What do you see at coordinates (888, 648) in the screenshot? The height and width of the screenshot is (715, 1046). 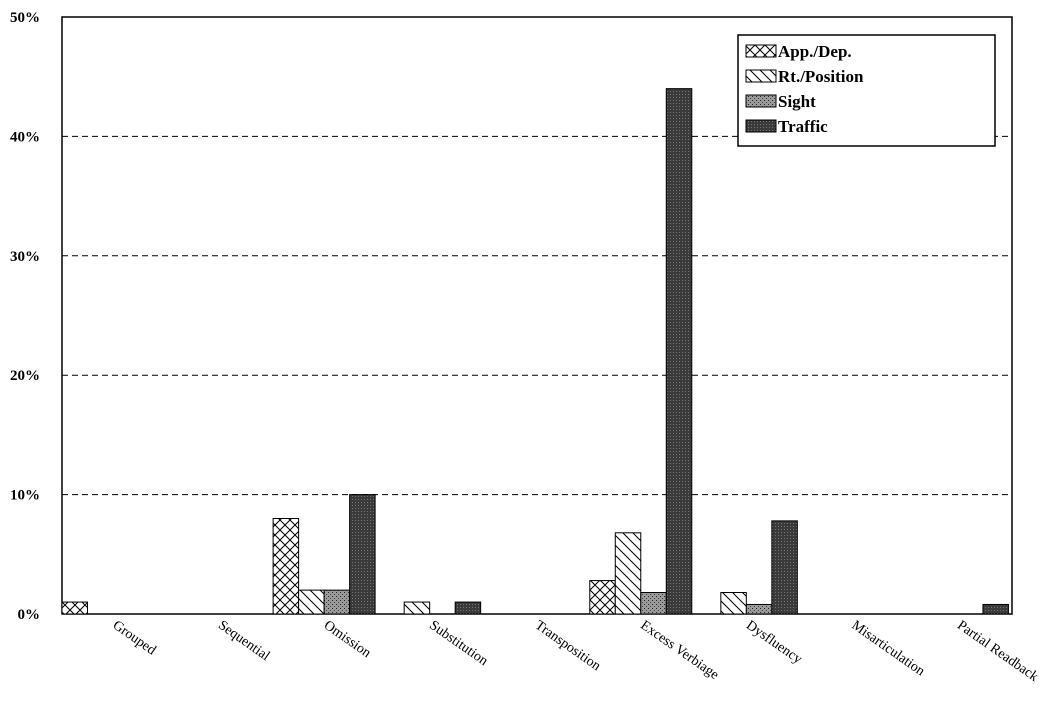 I see `x-tick-label: Misarticulation` at bounding box center [888, 648].